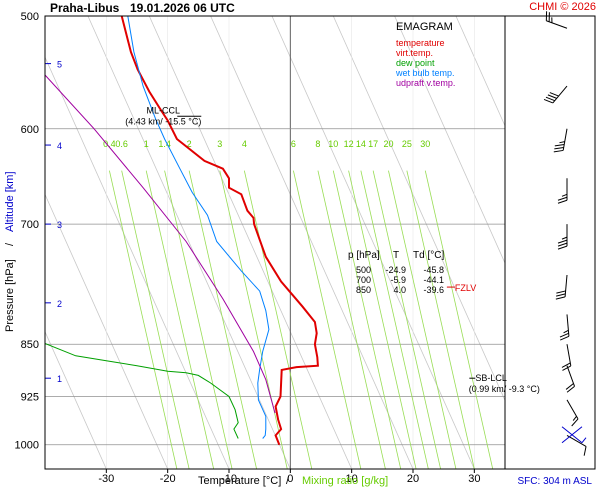 The image size is (600, 500). What do you see at coordinates (30, 398) in the screenshot?
I see `pressure-tick-label: 925` at bounding box center [30, 398].